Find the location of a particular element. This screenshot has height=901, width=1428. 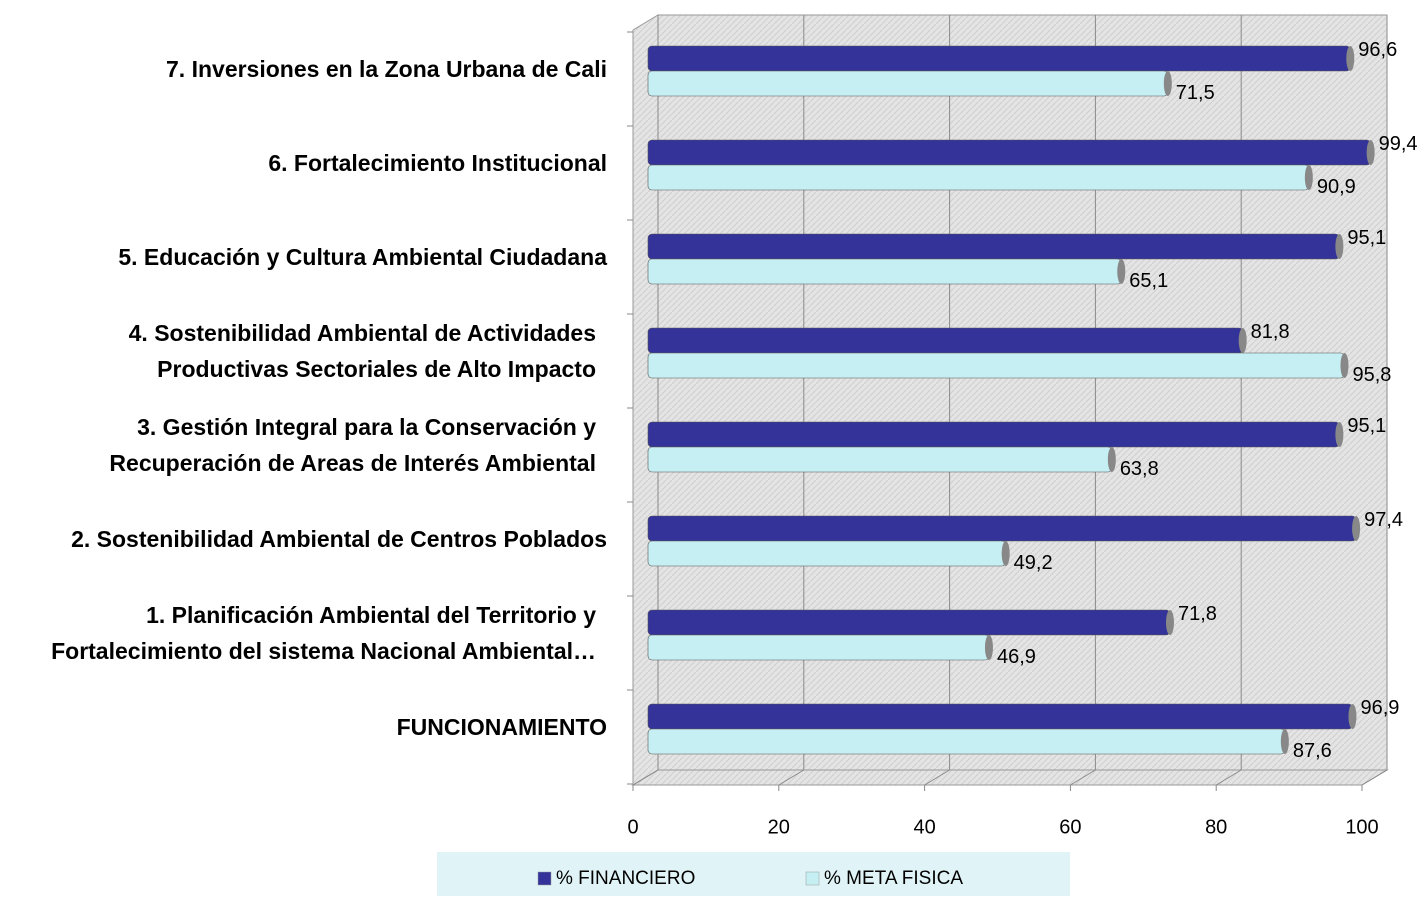

value-label: 99,4 is located at coordinates (1398, 144).